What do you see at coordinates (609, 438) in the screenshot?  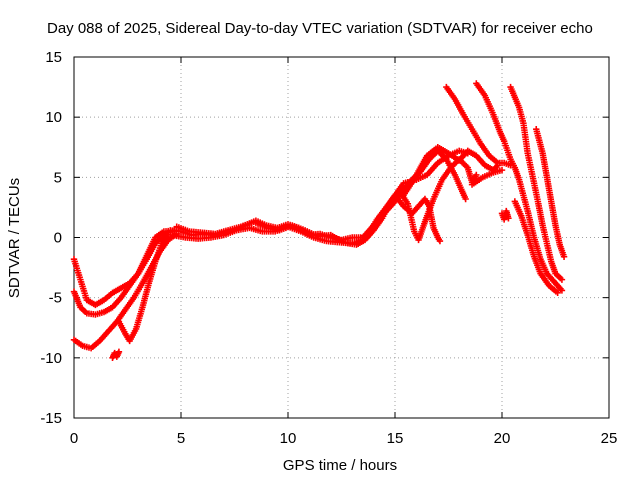 I see `x-tick-label: 25` at bounding box center [609, 438].